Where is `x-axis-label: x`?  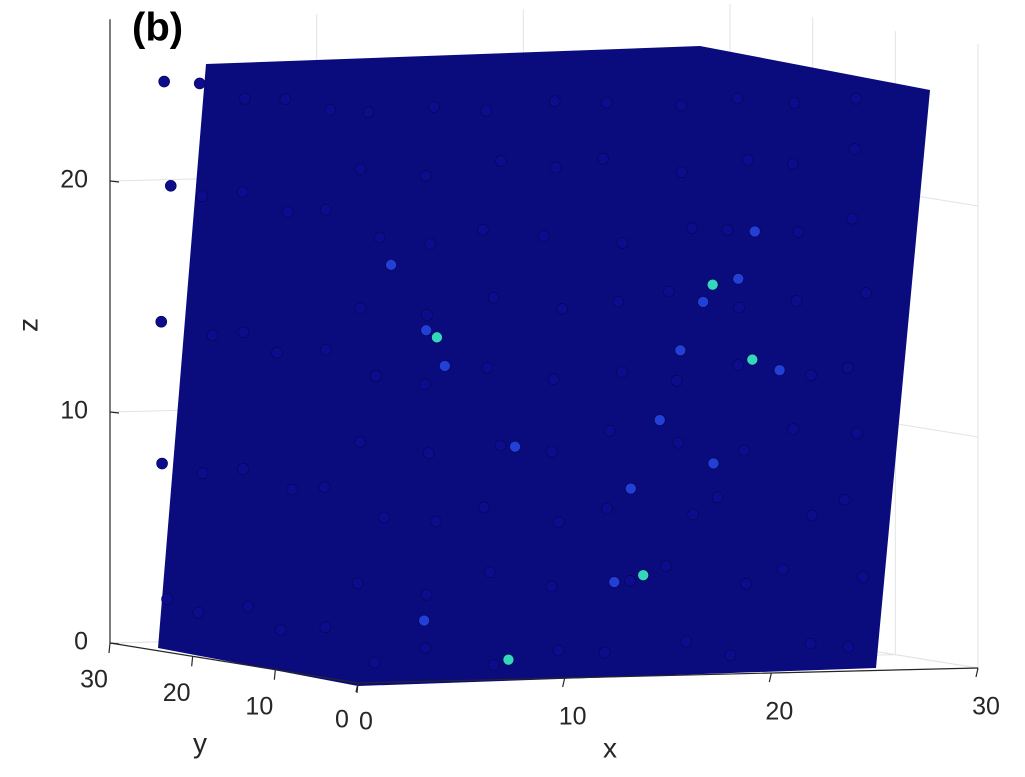
x-axis-label: x is located at coordinates (610, 747).